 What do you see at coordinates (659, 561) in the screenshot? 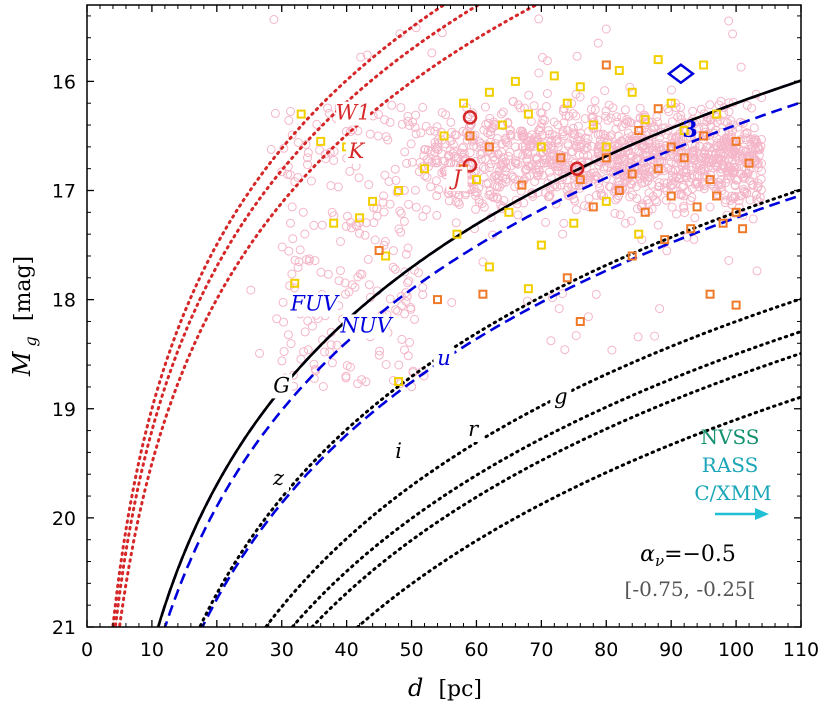
I see `alpha-sub: ν` at bounding box center [659, 561].